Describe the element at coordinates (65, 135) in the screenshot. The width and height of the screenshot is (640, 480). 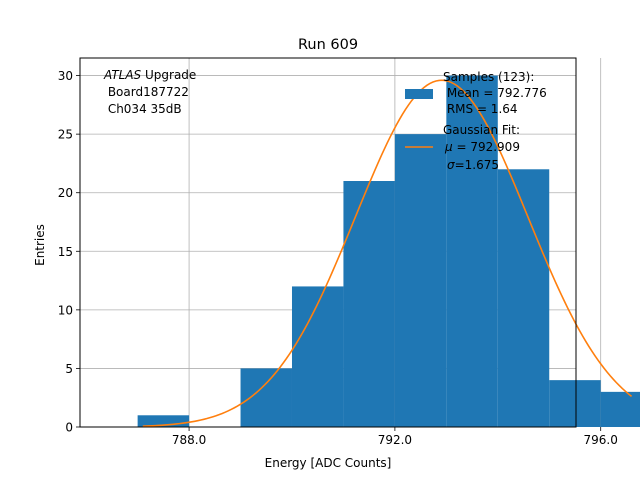
I see `y-tick-label: 25` at that location.